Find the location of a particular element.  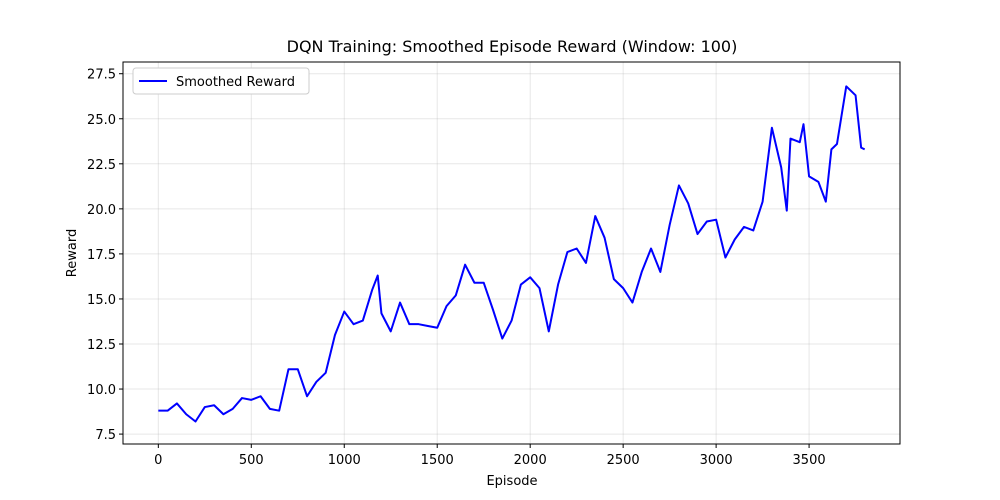

x-tick-label: 3000 is located at coordinates (716, 460).